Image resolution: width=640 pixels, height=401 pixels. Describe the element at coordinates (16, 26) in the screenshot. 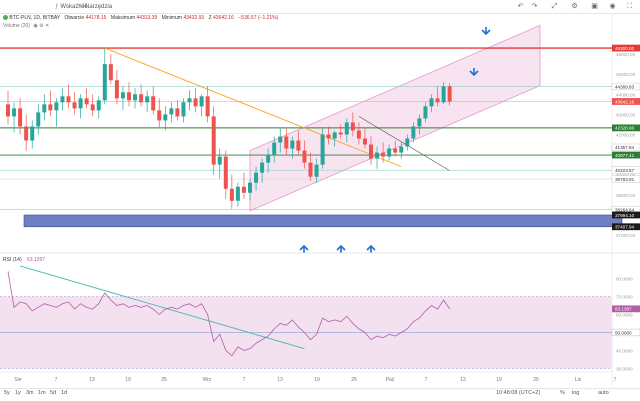

I see `volume-label: Volume (20)` at that location.